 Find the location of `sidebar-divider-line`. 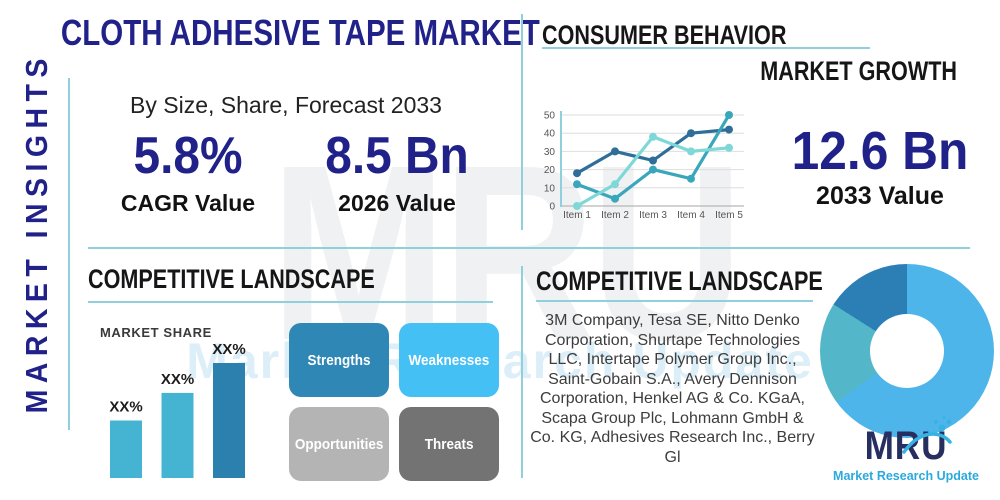

sidebar-divider-line is located at coordinates (69, 254).